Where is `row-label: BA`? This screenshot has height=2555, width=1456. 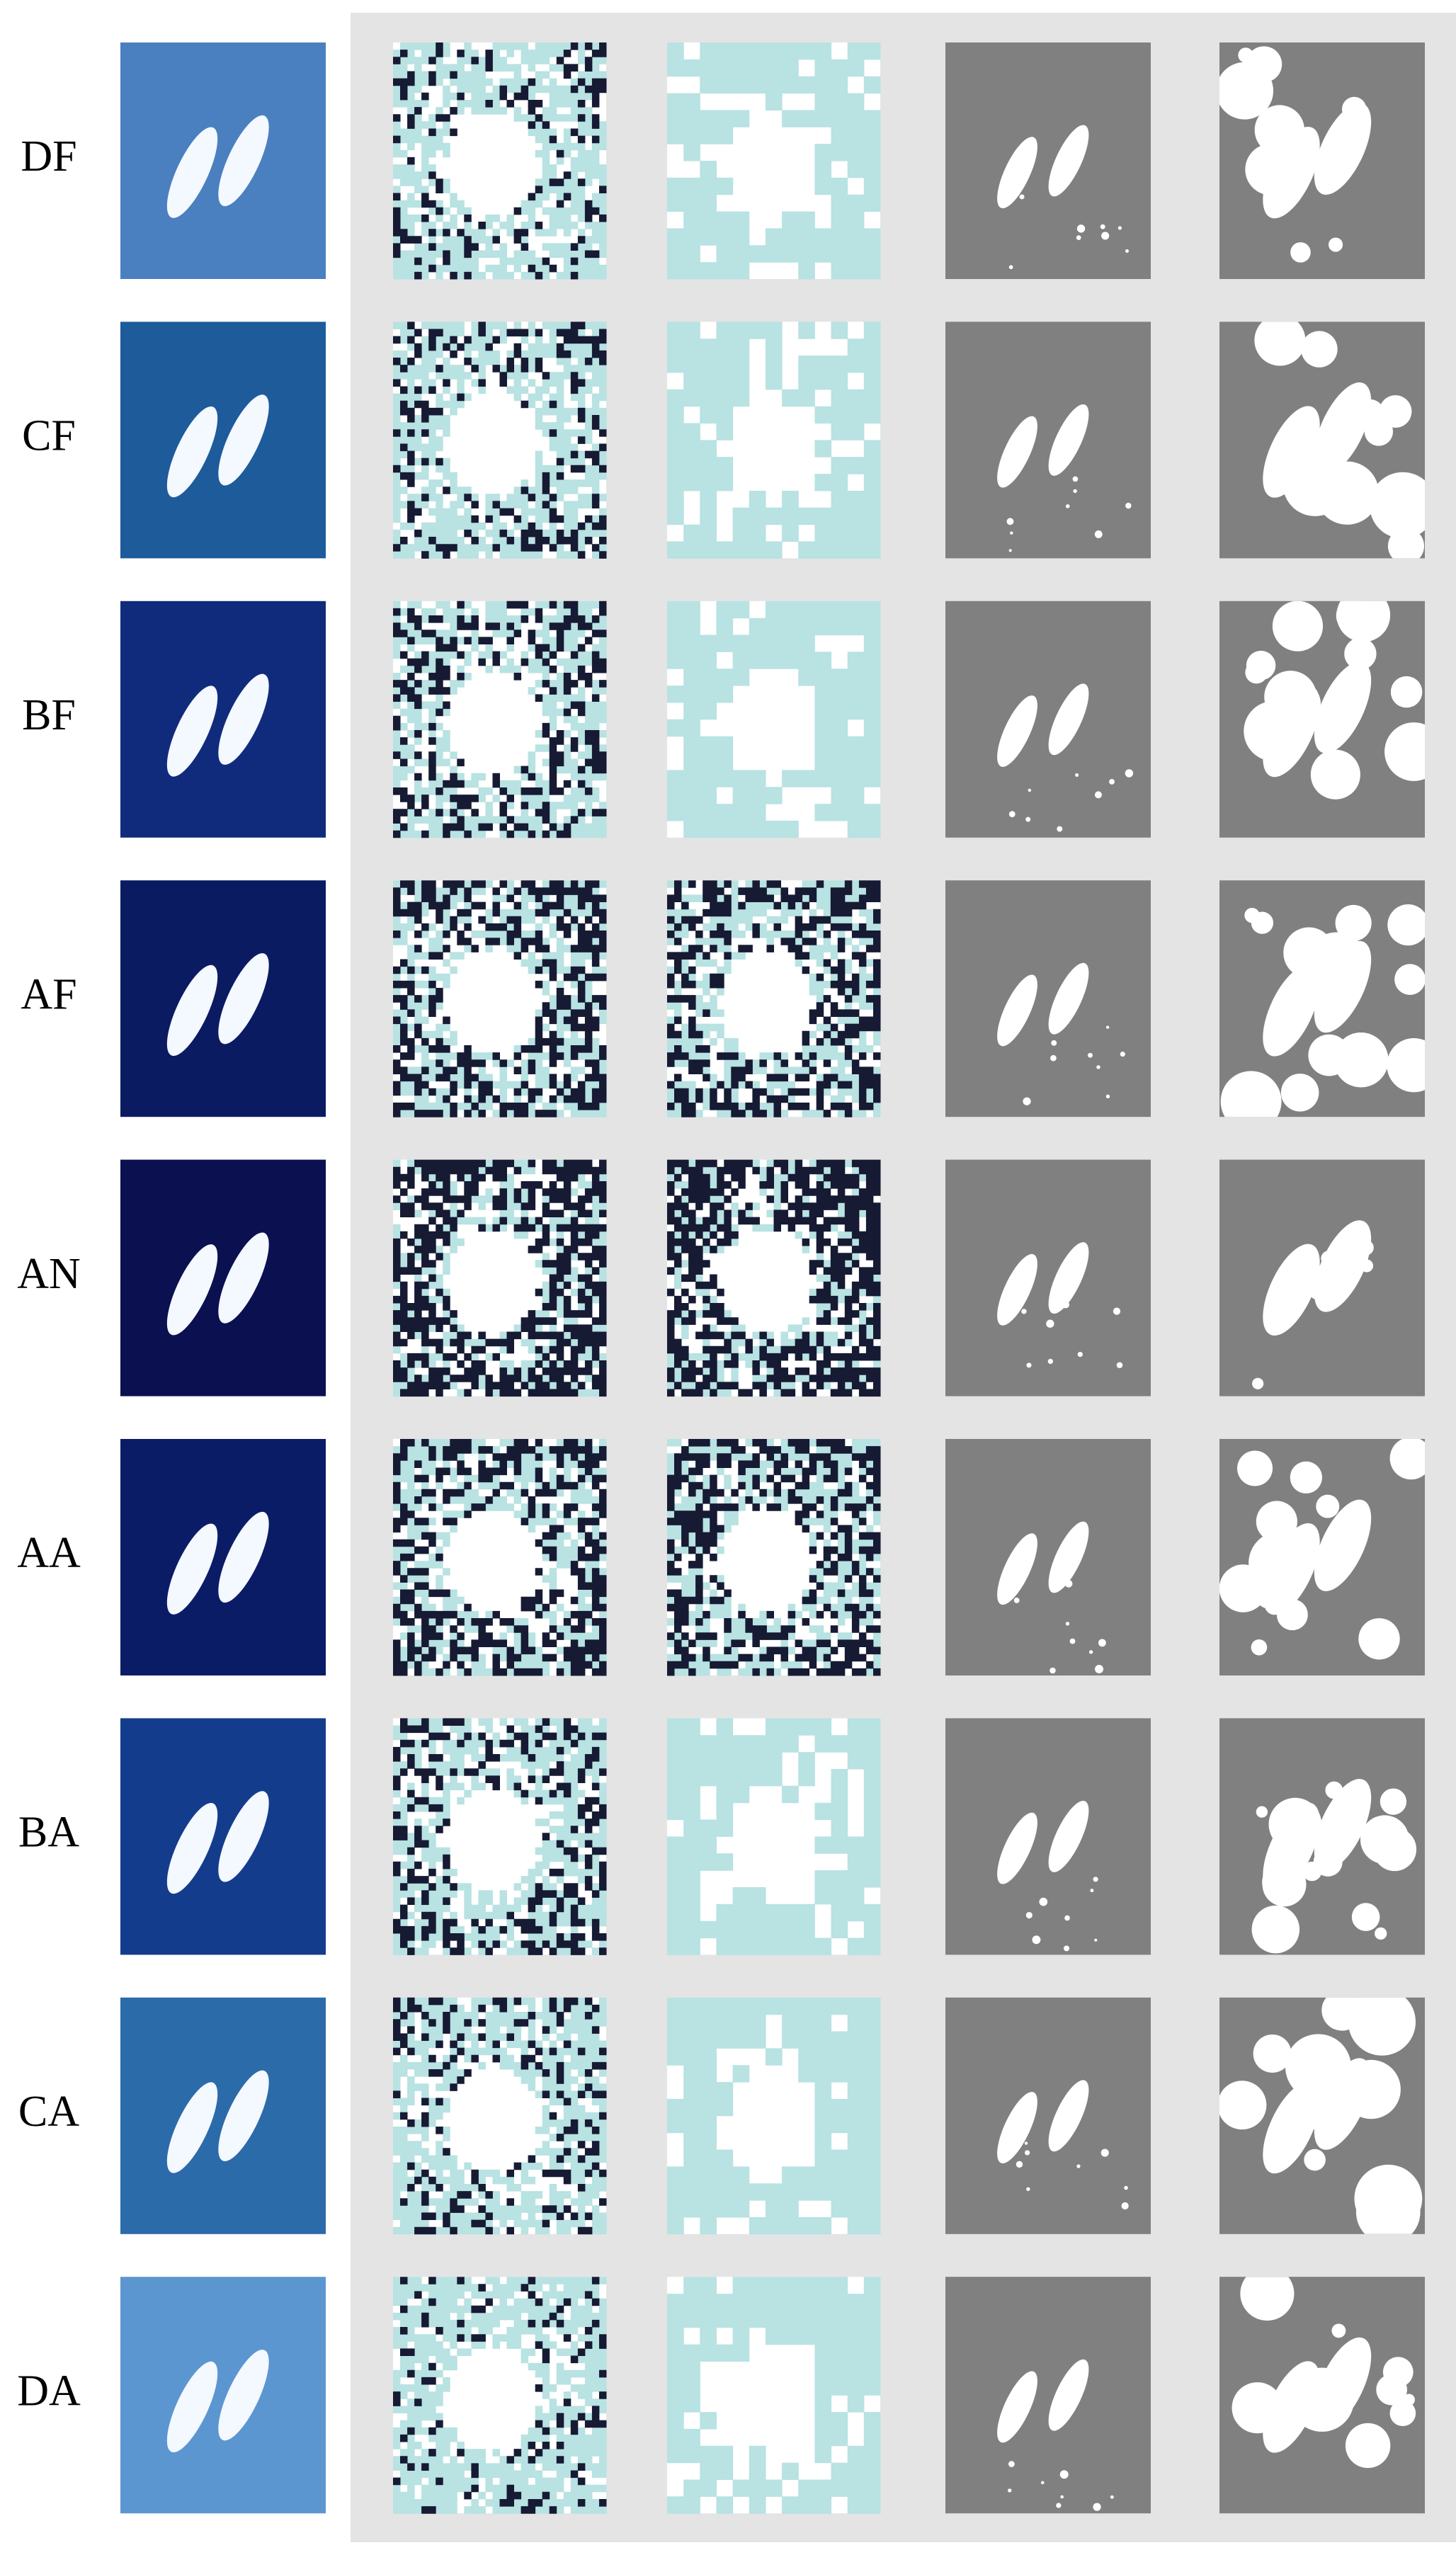 row-label: BA is located at coordinates (48, 1833).